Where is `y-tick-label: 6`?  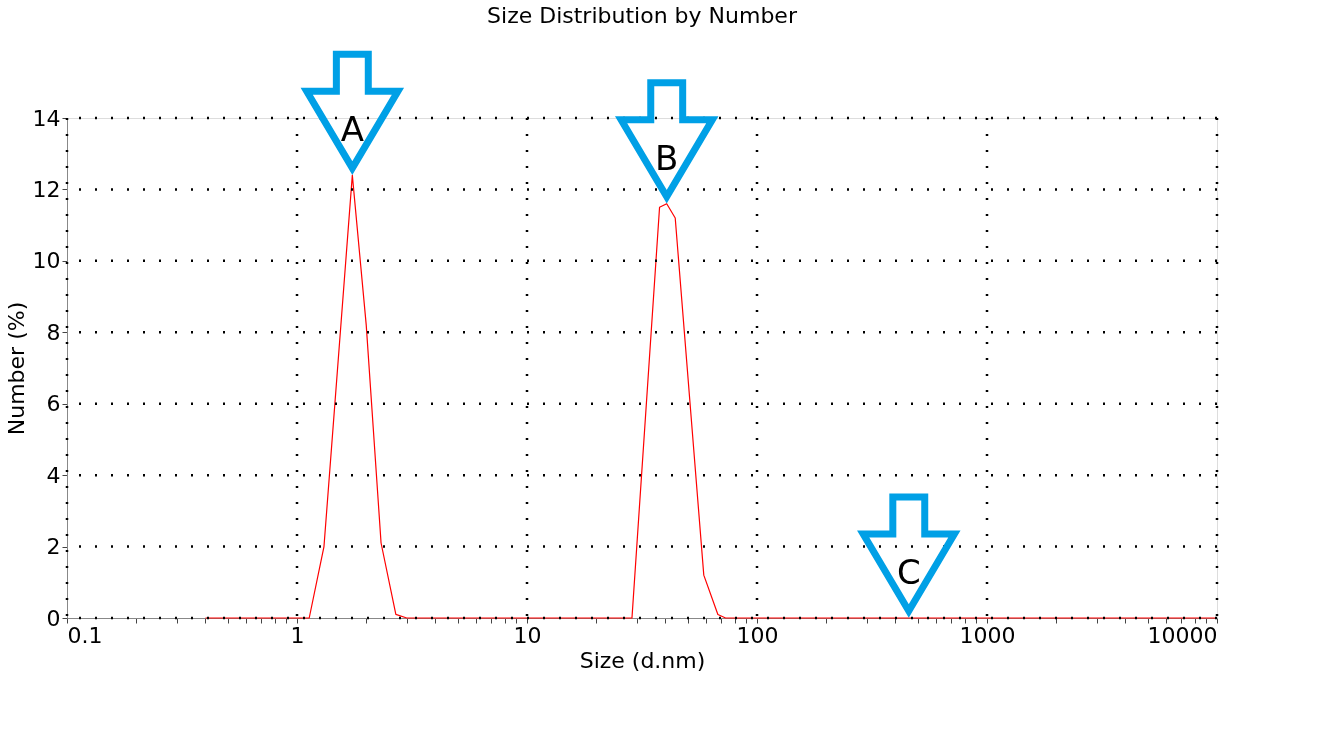 y-tick-label: 6 is located at coordinates (53, 404).